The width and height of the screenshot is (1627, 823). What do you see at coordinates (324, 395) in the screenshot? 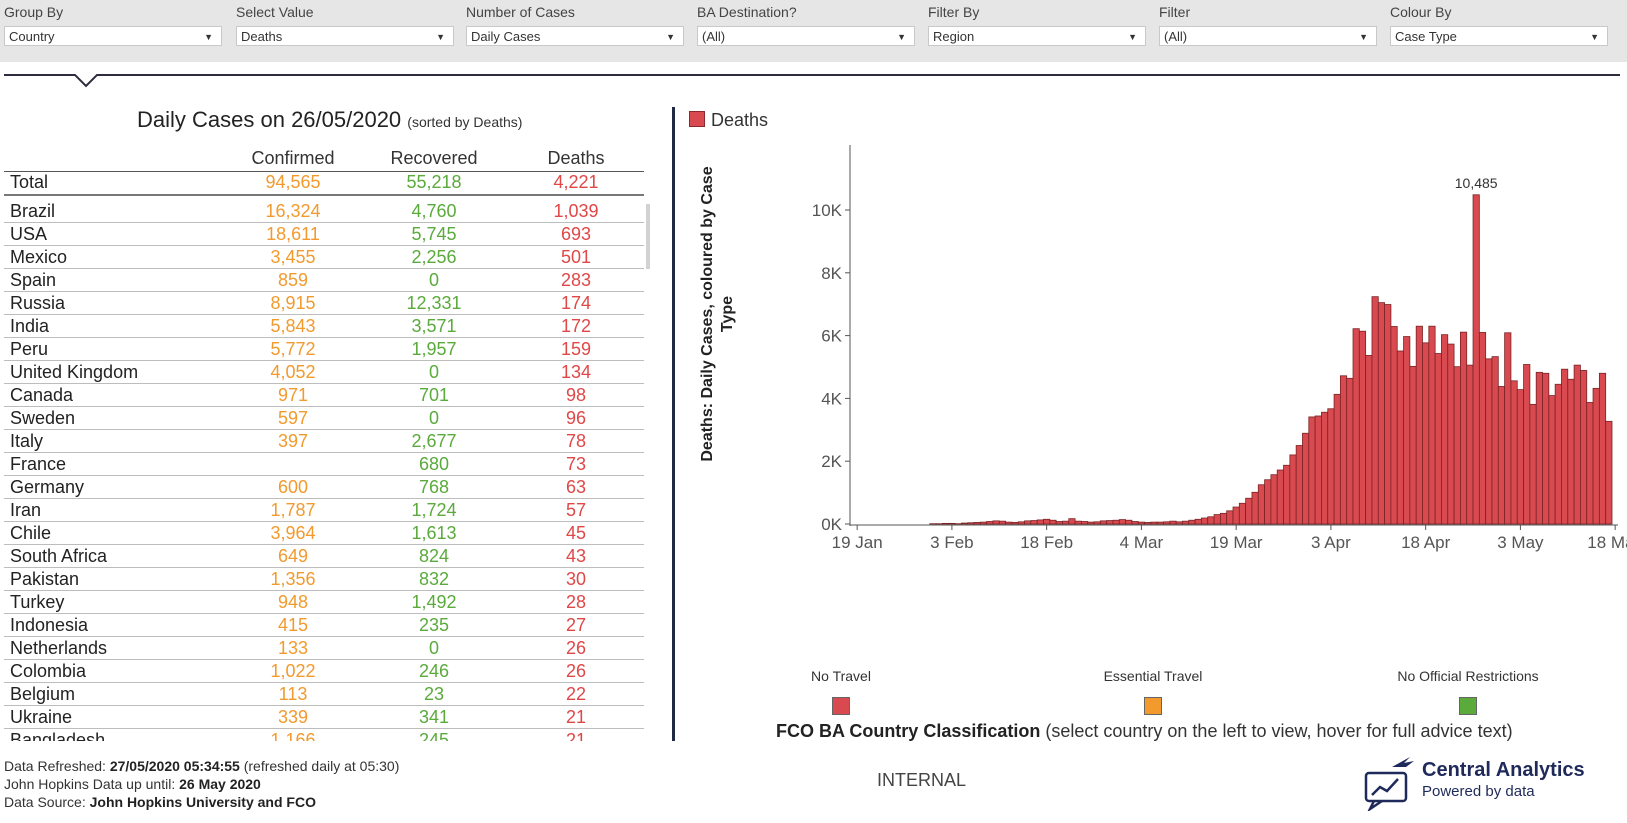
I see `table-row: Canada 971 701 98` at bounding box center [324, 395].